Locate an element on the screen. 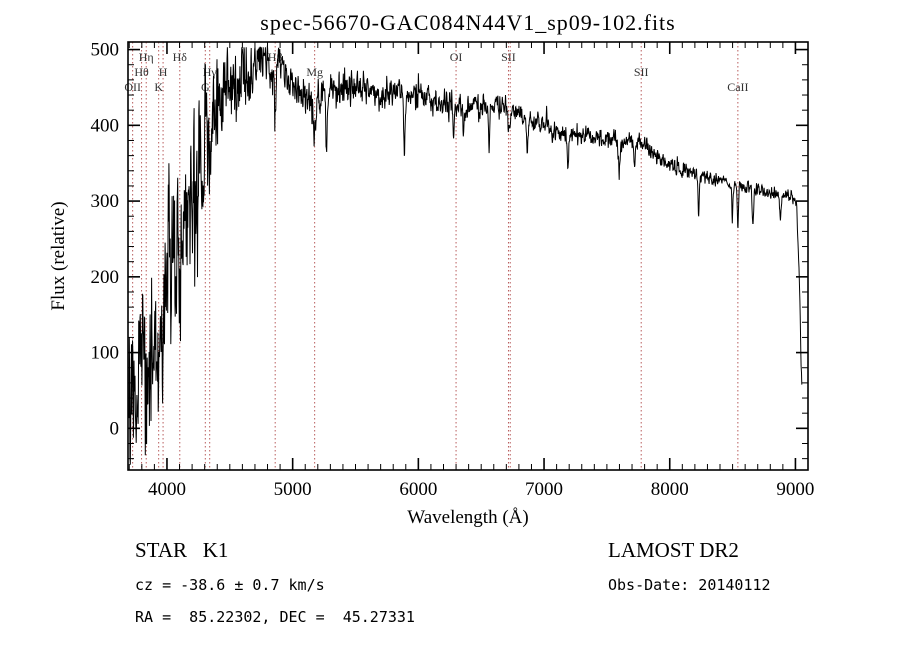 This screenshot has height=649, width=900. svg-text: 5000 is located at coordinates (293, 489).